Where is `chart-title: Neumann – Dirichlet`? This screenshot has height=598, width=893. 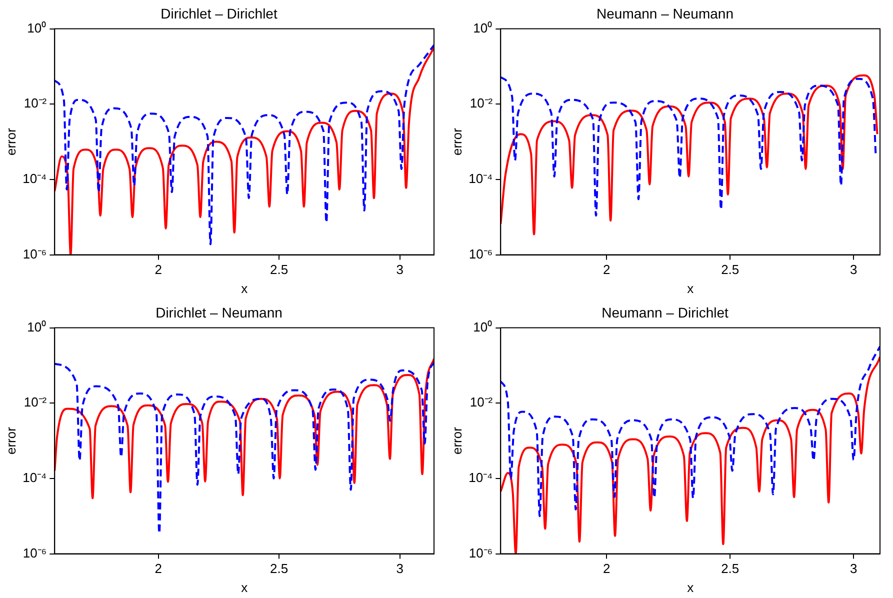 chart-title: Neumann – Dirichlet is located at coordinates (665, 312).